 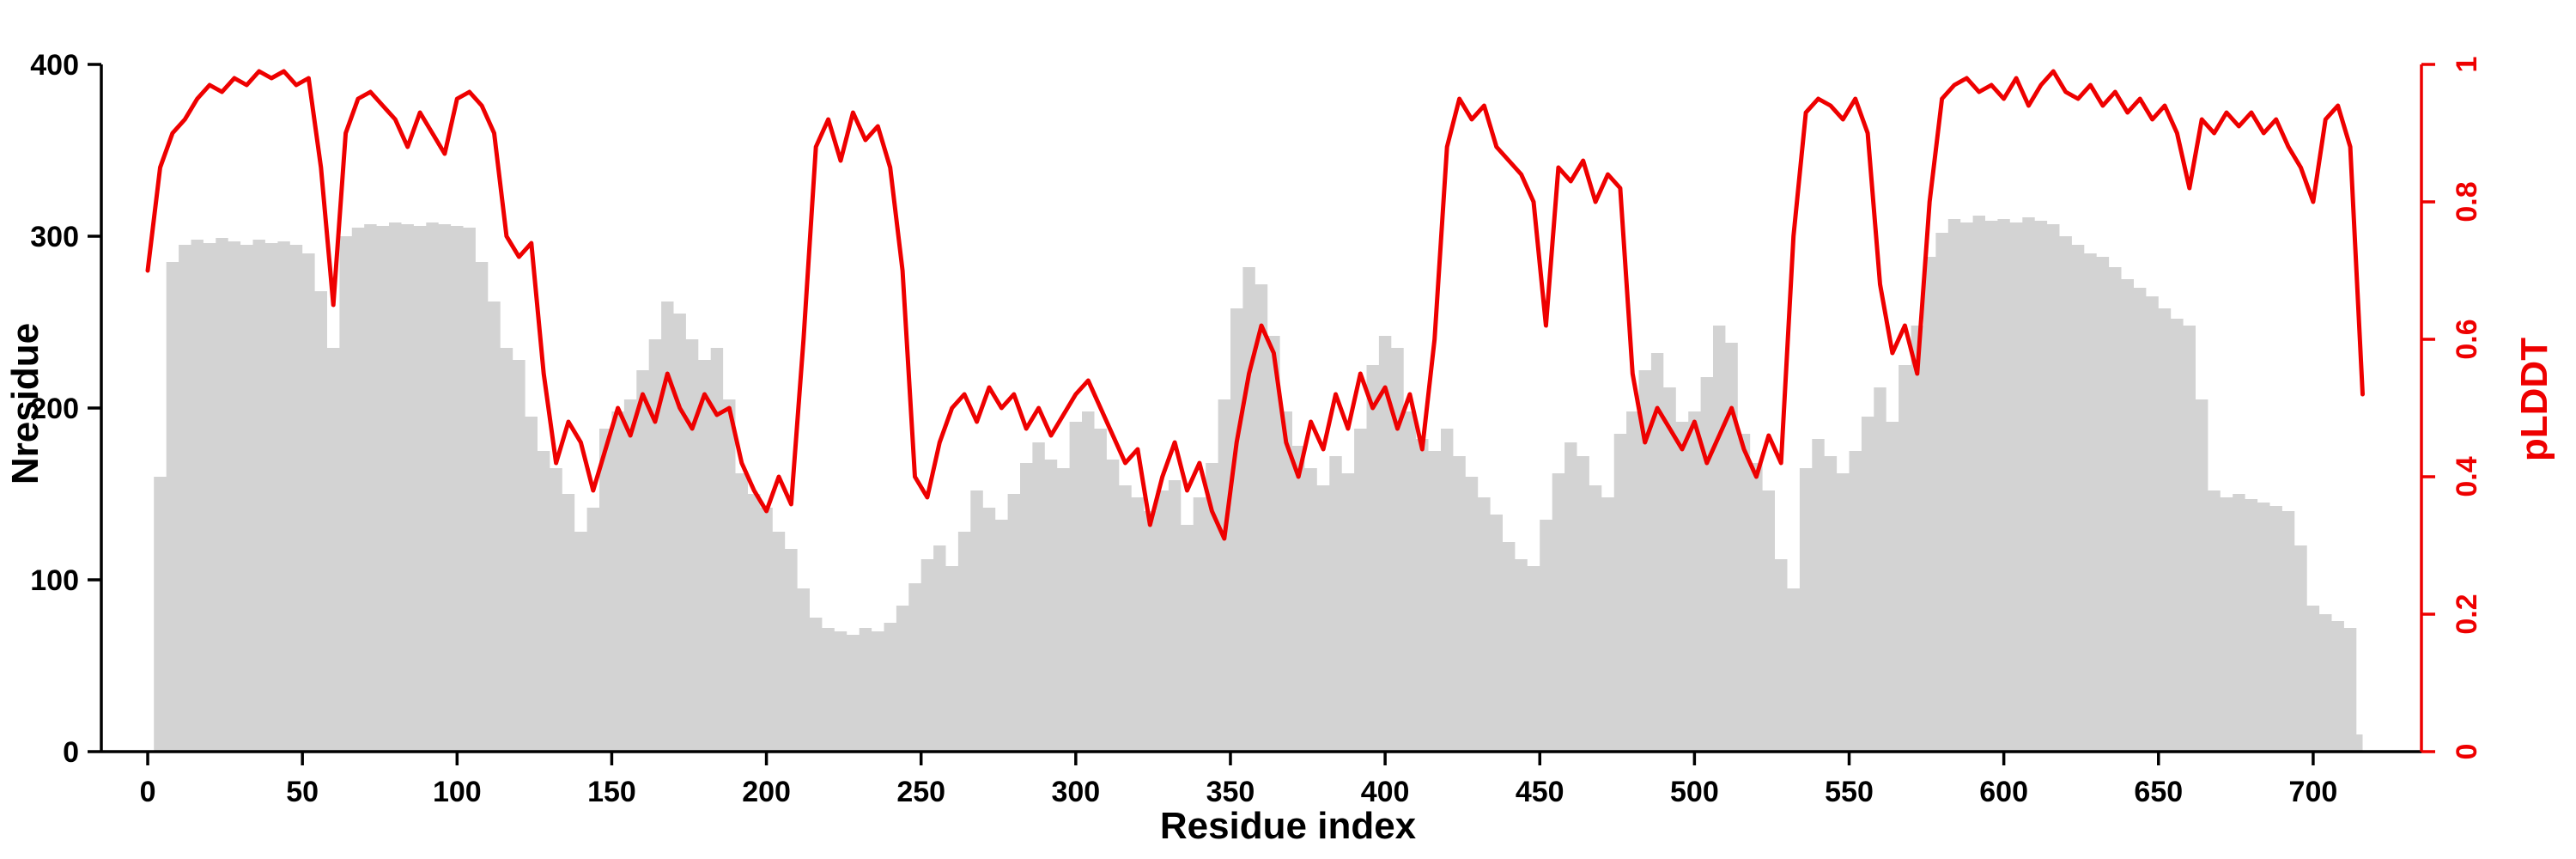 I want to click on left-tick-label: 300, so click(x=55, y=237).